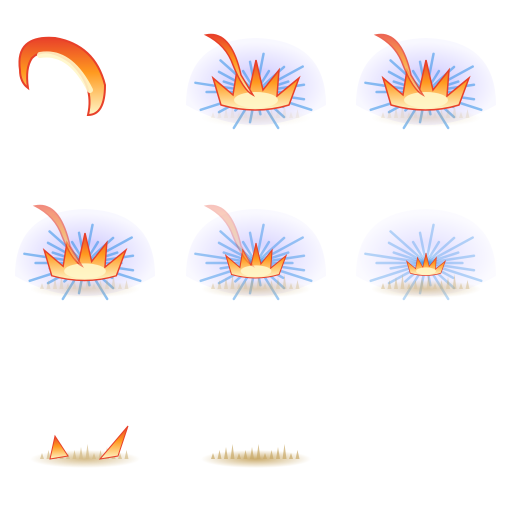 The height and width of the screenshot is (512, 512). I want to click on frame-2-impact, so click(256, 85).